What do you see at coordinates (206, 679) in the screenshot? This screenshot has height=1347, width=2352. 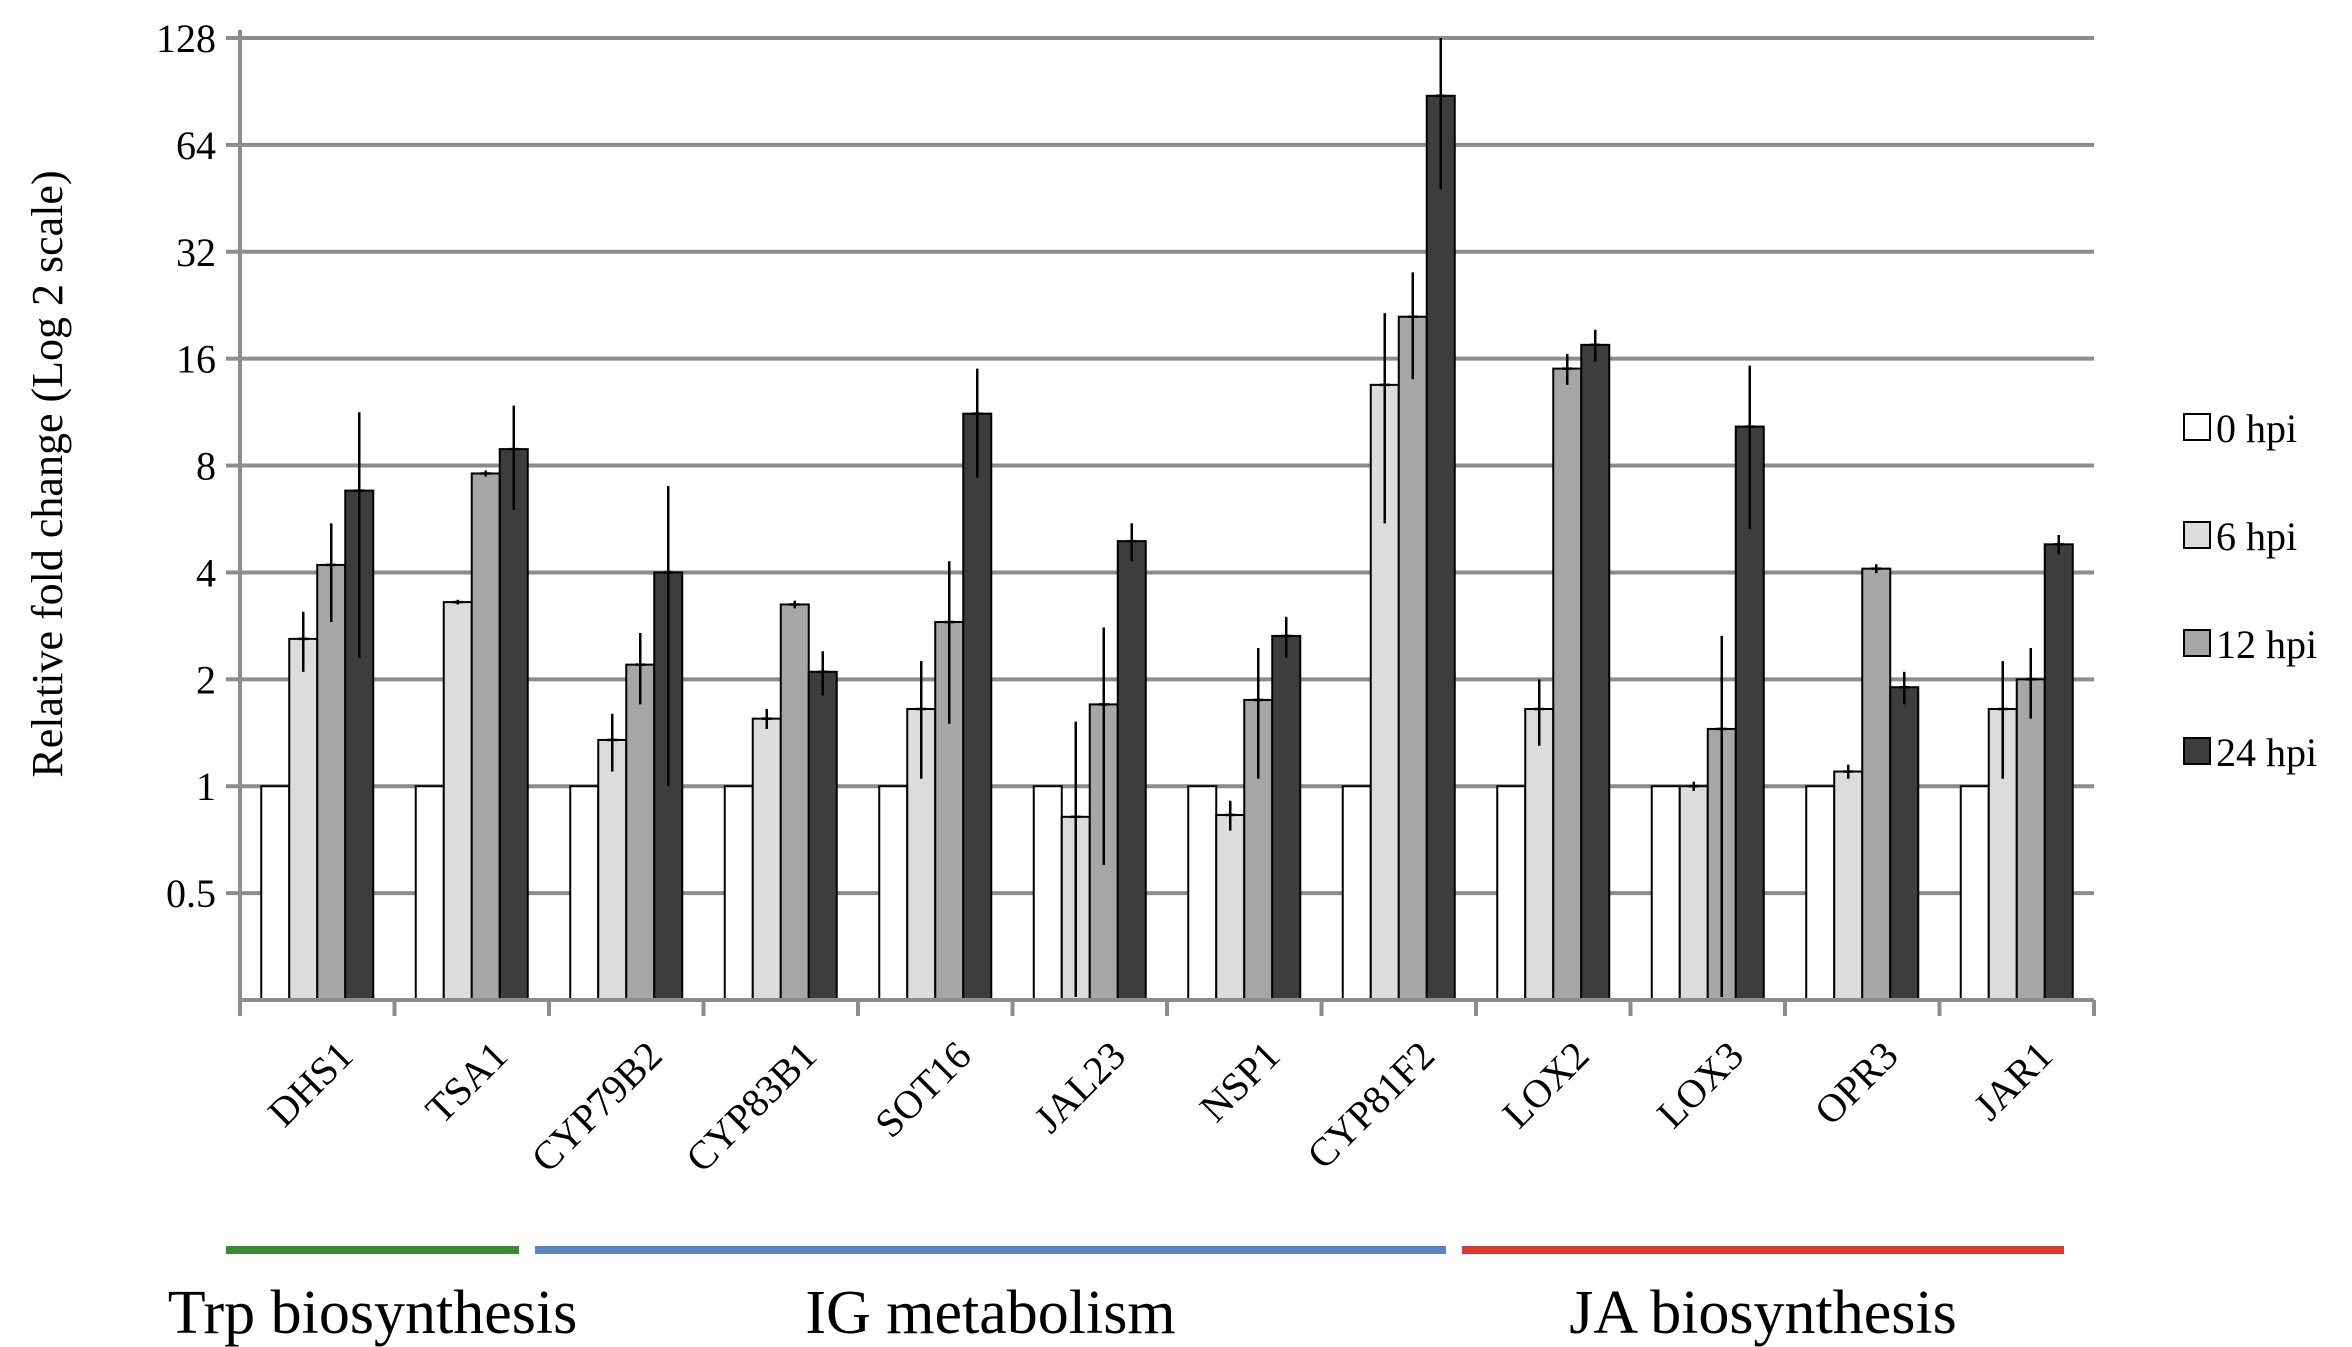 I see `y-tick-label: 2` at bounding box center [206, 679].